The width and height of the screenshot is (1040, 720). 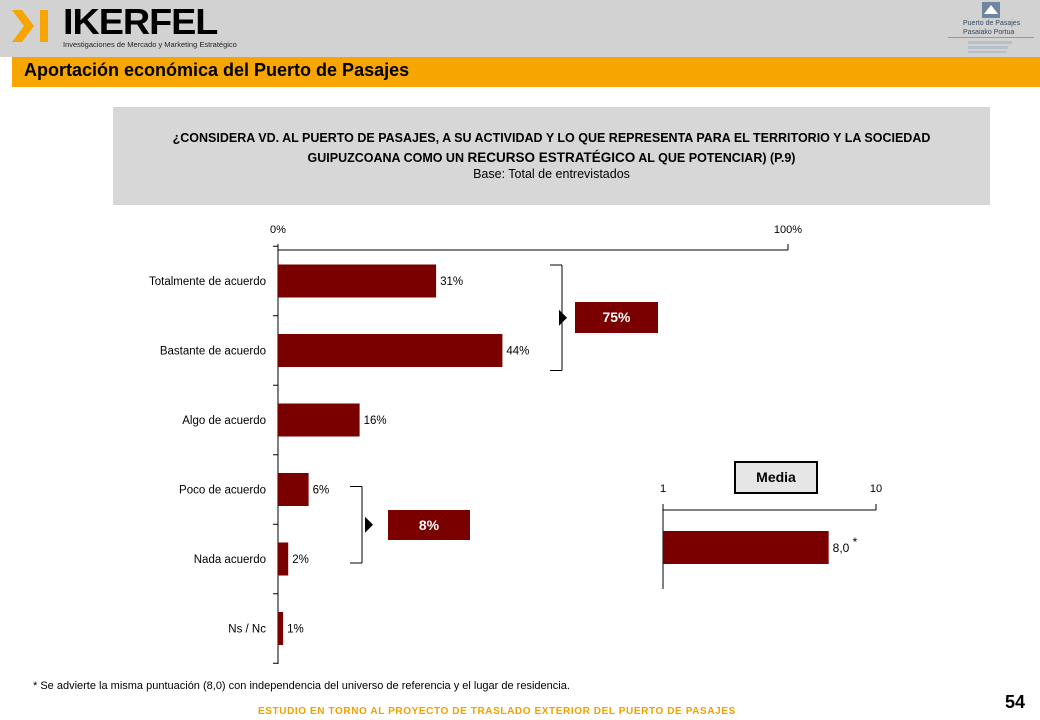 What do you see at coordinates (788, 230) in the screenshot?
I see `x-tick-label: 100%` at bounding box center [788, 230].